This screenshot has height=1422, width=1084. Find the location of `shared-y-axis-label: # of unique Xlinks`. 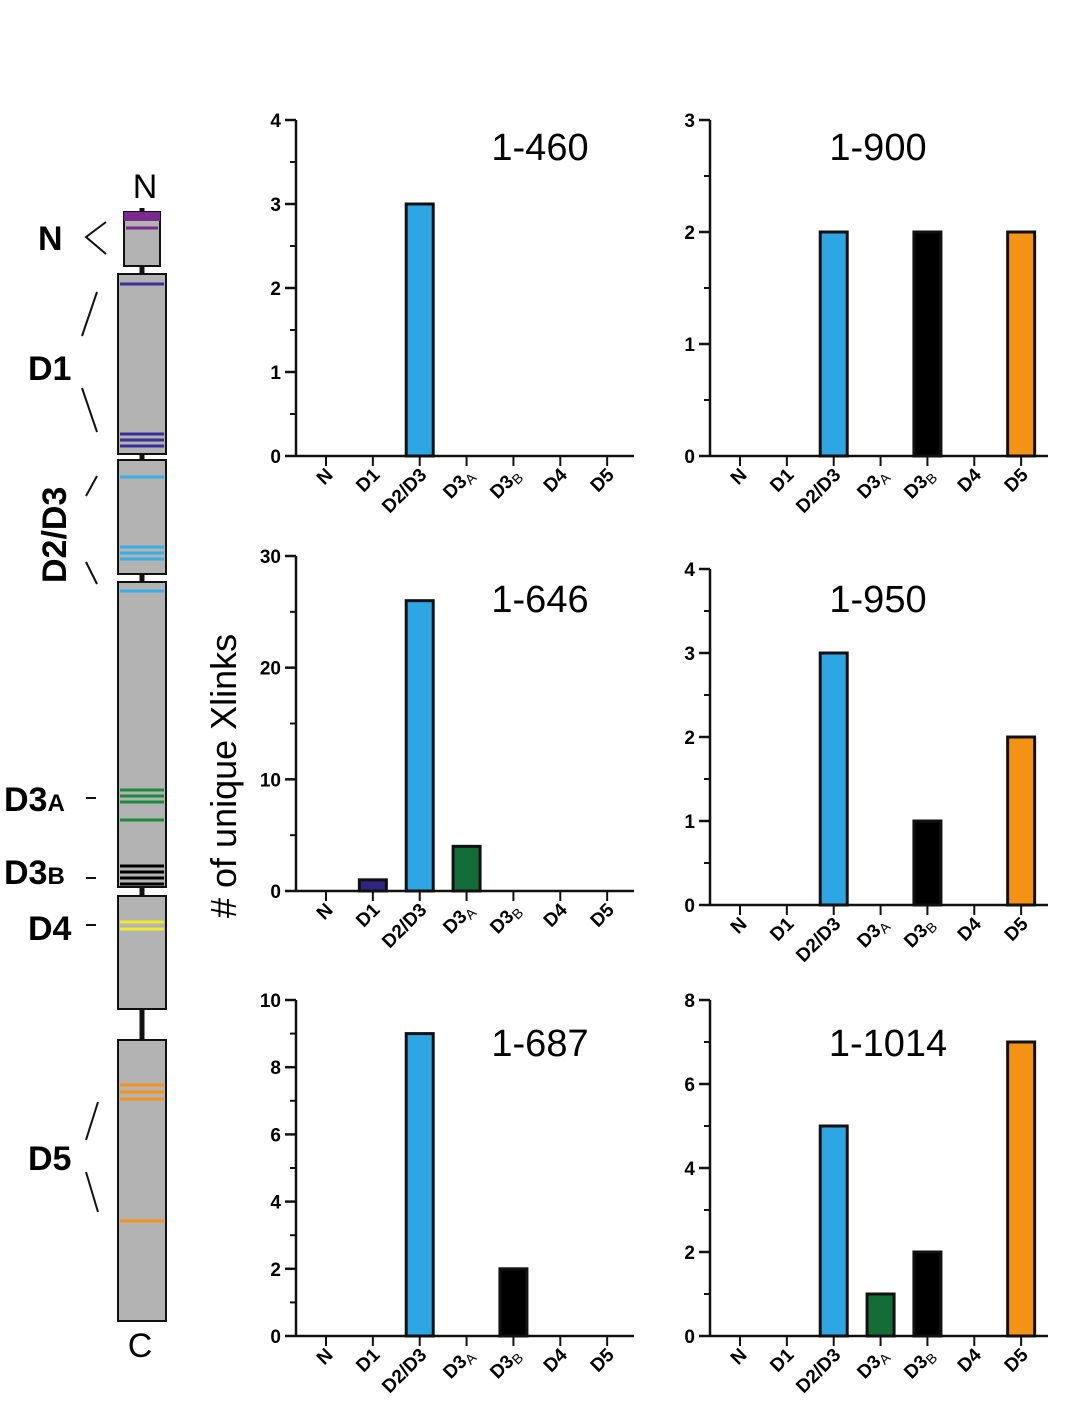

shared-y-axis-label: # of unique Xlinks is located at coordinates (223, 776).